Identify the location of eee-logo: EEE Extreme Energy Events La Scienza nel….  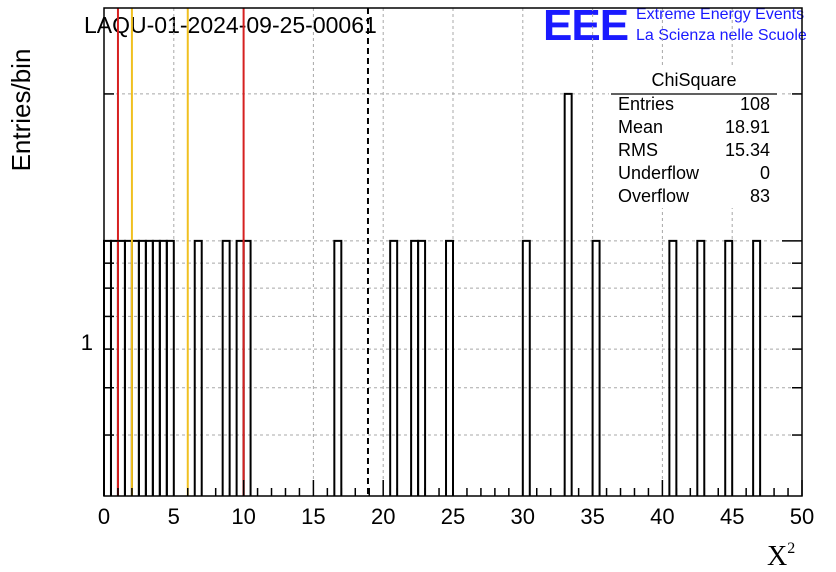
(675, 25).